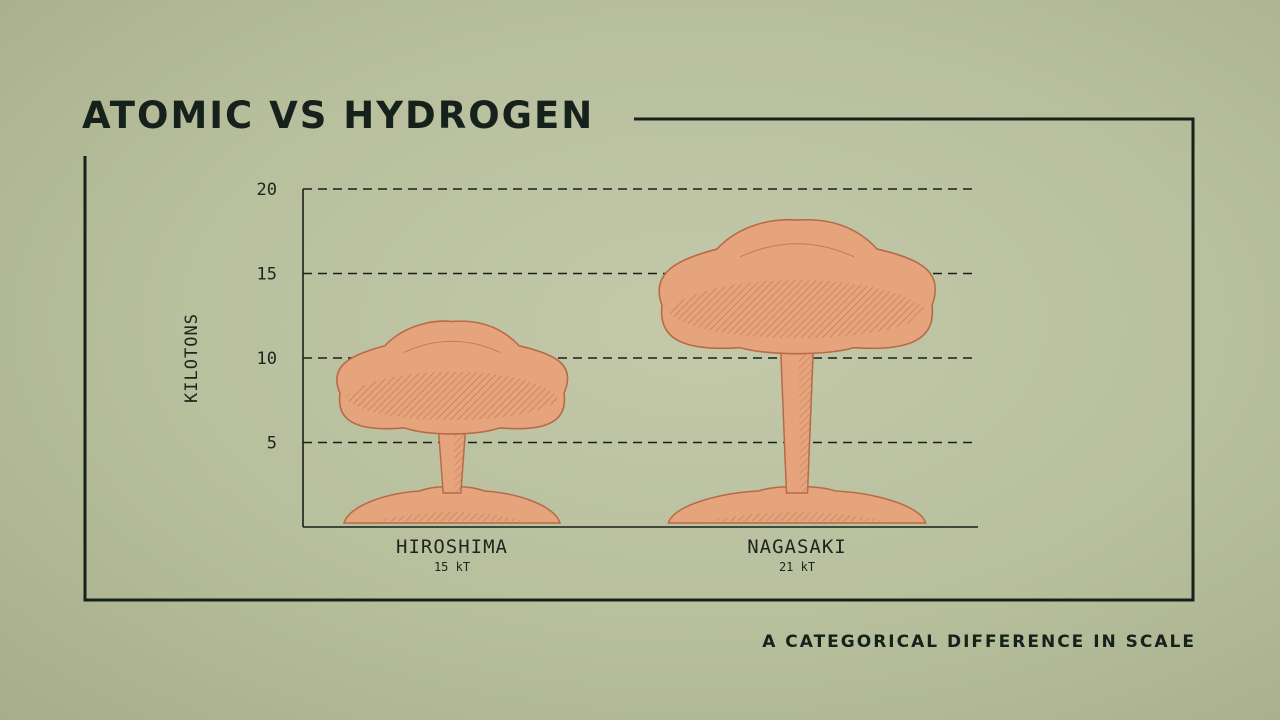 This screenshot has height=720, width=1280. I want to click on y-axis-label: KILOTONS, so click(192, 358).